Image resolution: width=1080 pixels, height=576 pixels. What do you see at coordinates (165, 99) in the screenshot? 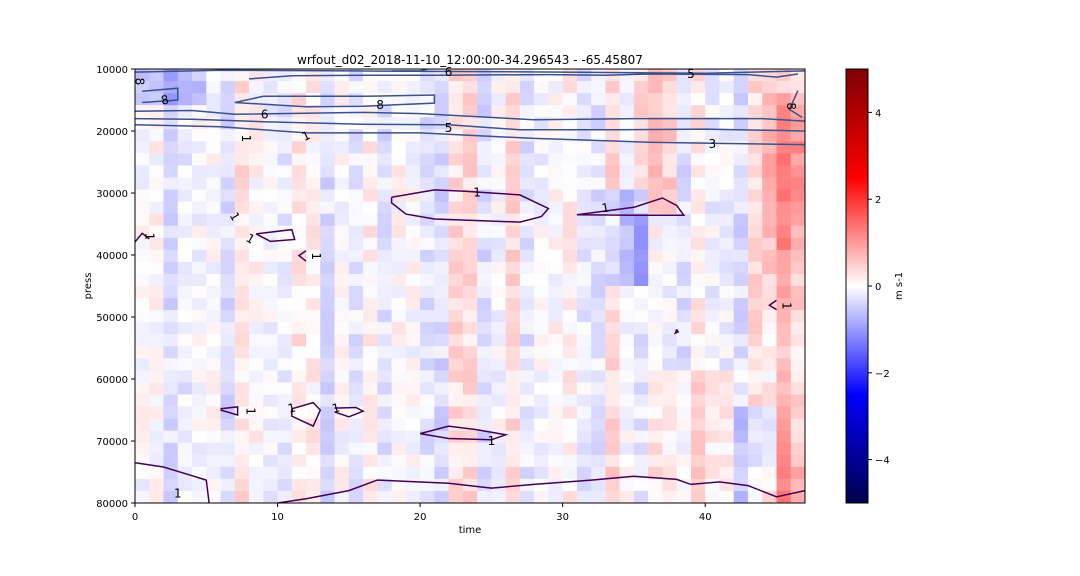
I see `contour-label: 8` at bounding box center [165, 99].